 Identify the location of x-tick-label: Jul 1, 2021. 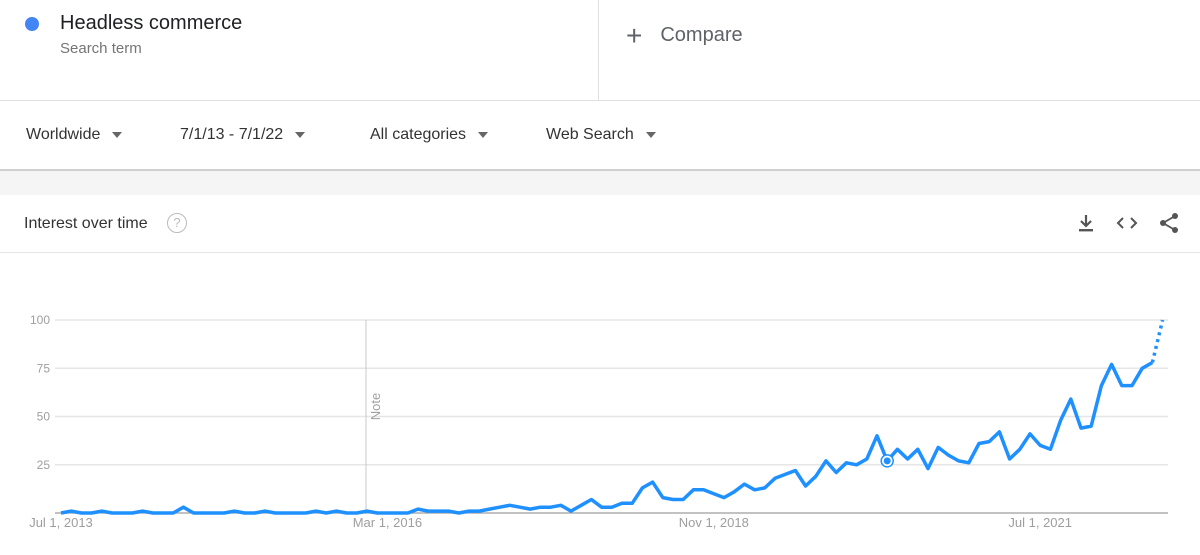
(1040, 522).